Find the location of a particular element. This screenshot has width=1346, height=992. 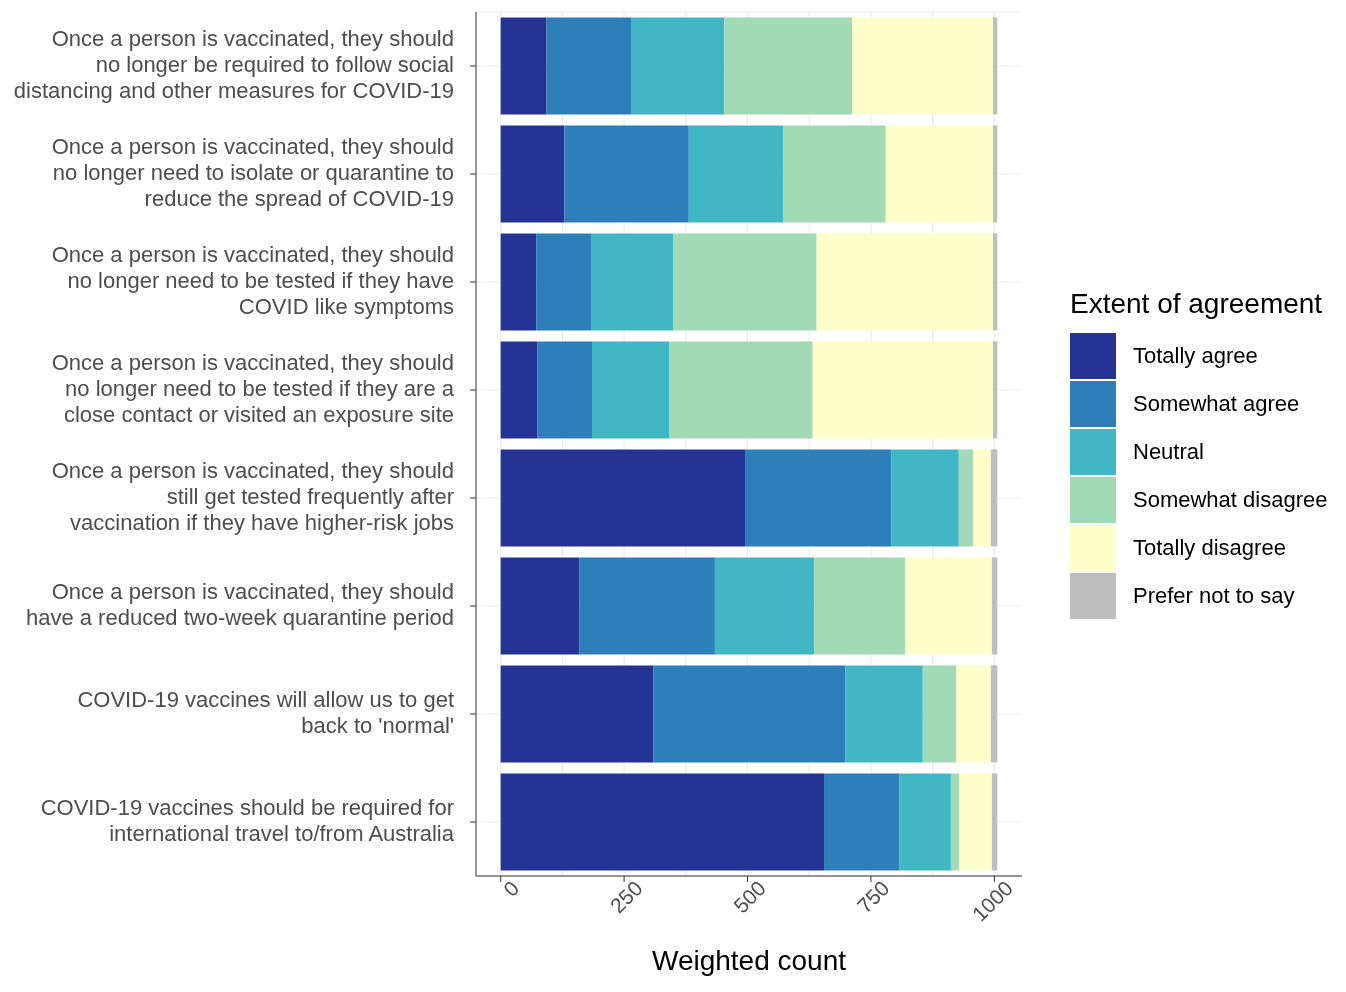

y-tick-label: COVID-19 vaccines will allow us to get back to 'normal' is located at coordinates (265, 712).